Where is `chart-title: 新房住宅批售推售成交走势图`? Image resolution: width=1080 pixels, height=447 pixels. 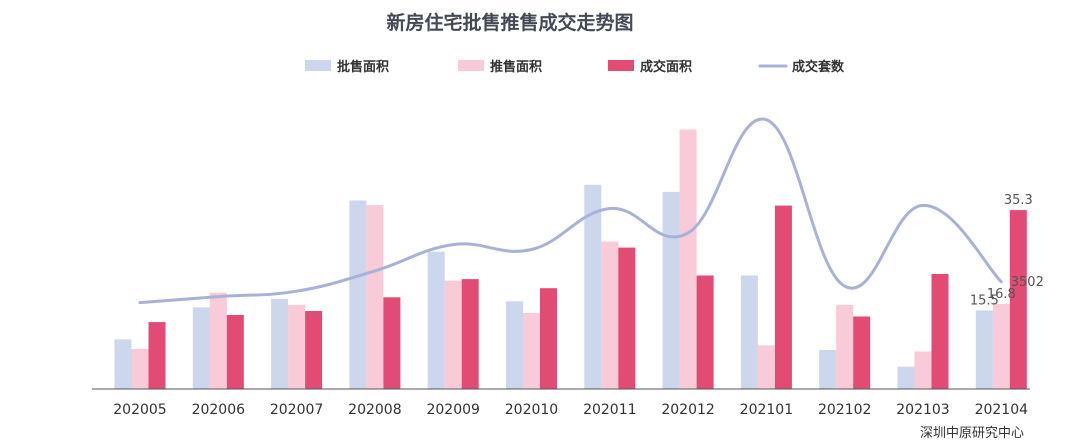 chart-title: 新房住宅批售推售成交走势图 is located at coordinates (509, 22).